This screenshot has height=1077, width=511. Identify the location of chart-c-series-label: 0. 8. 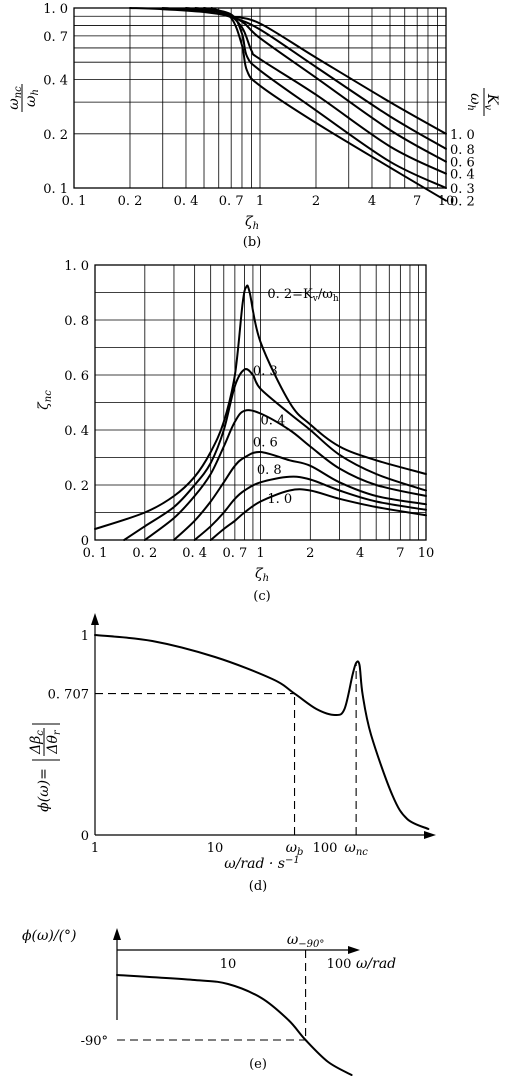
(269, 470).